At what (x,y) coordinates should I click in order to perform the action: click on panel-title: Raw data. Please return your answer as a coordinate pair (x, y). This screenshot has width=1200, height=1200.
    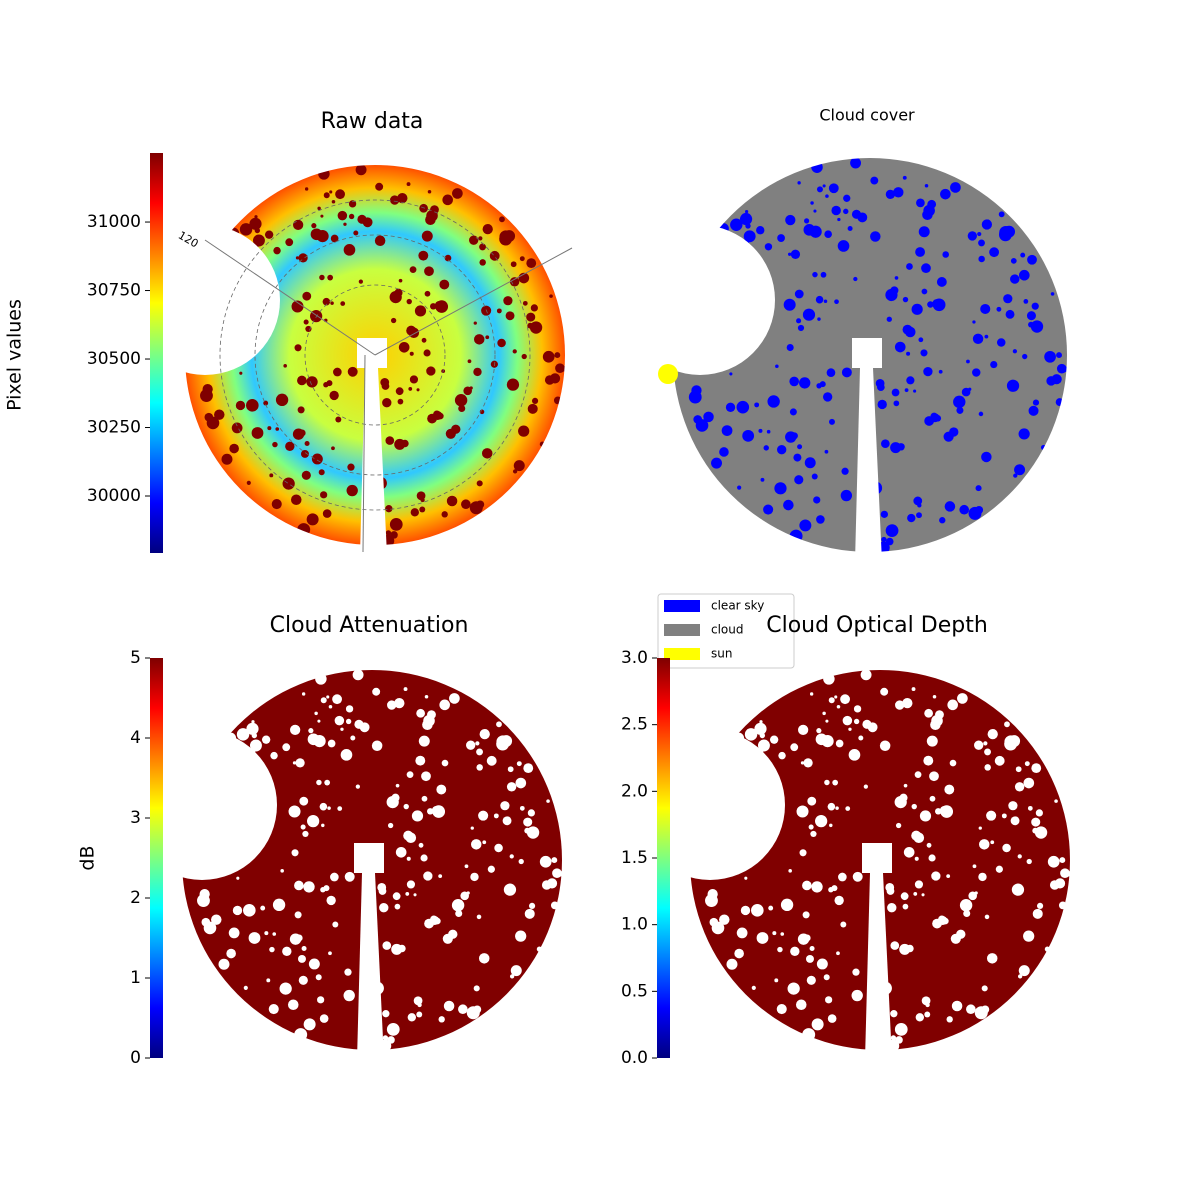
    Looking at the image, I should click on (372, 121).